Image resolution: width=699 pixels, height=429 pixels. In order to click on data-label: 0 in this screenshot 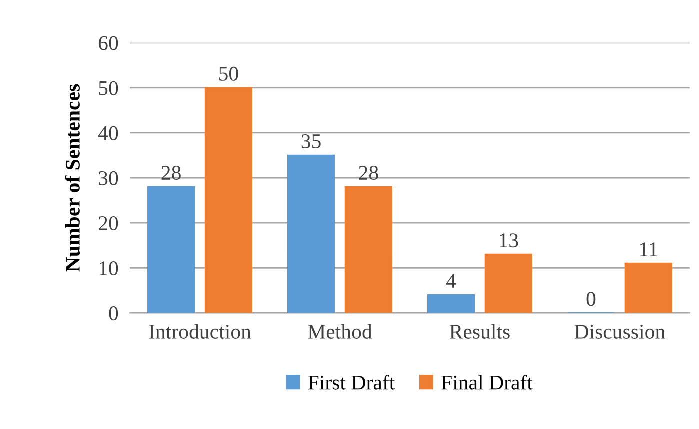, I will do `click(591, 299)`.